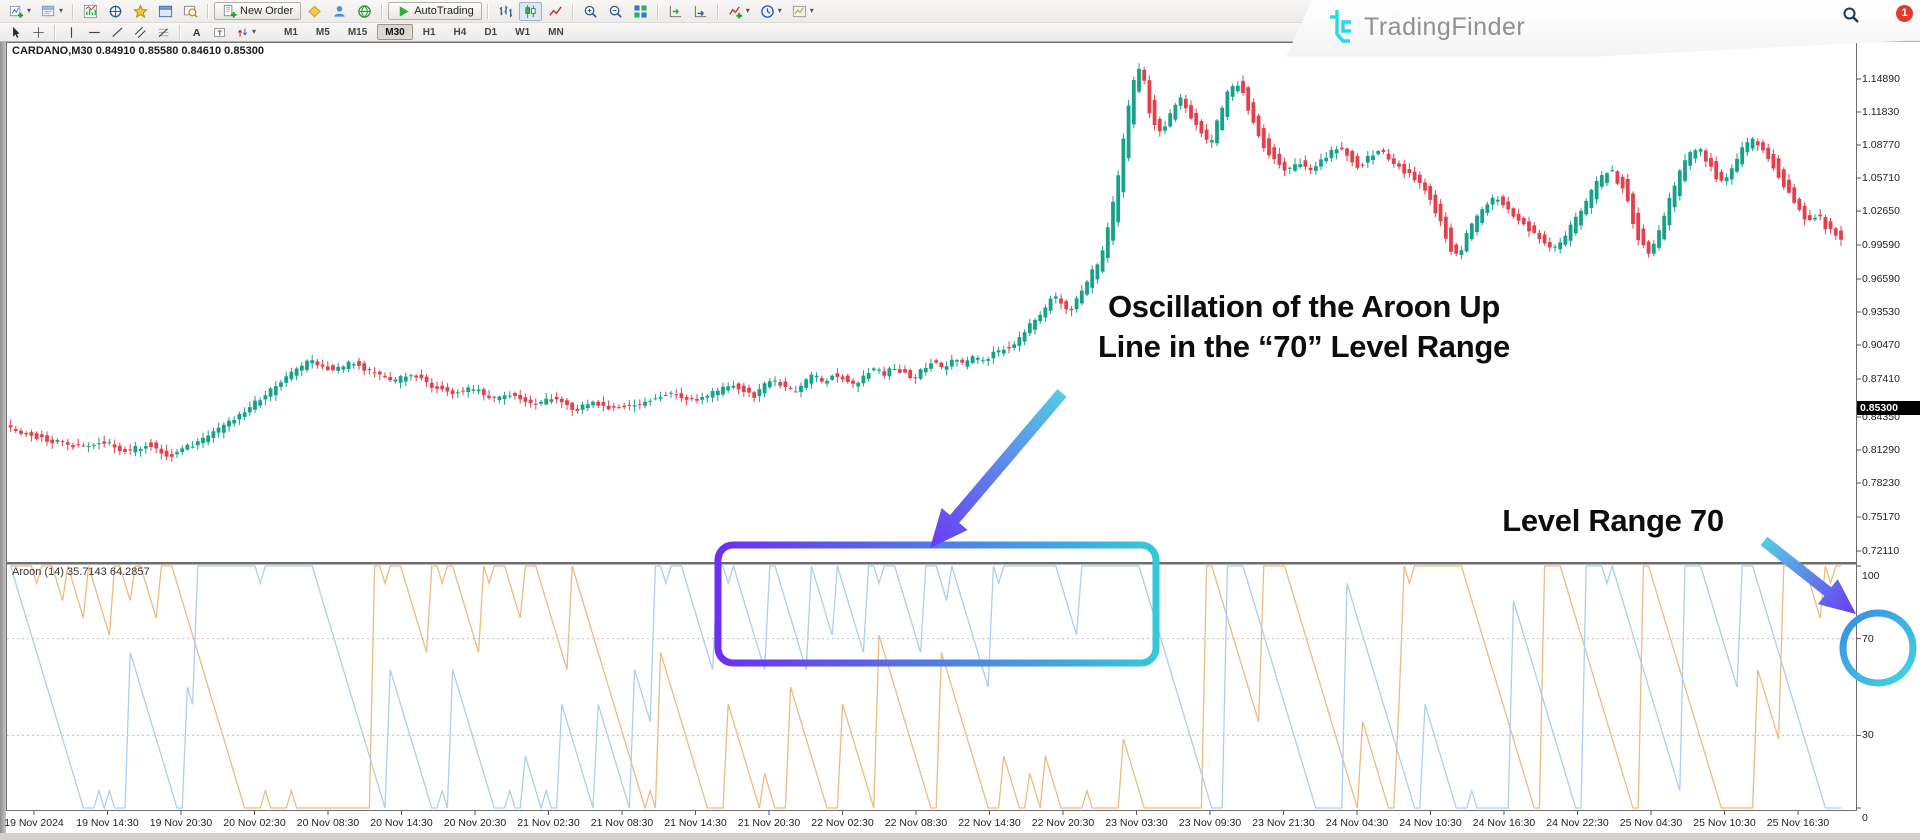 The image size is (1920, 840). What do you see at coordinates (700, 11) in the screenshot?
I see `chart-shift-button` at bounding box center [700, 11].